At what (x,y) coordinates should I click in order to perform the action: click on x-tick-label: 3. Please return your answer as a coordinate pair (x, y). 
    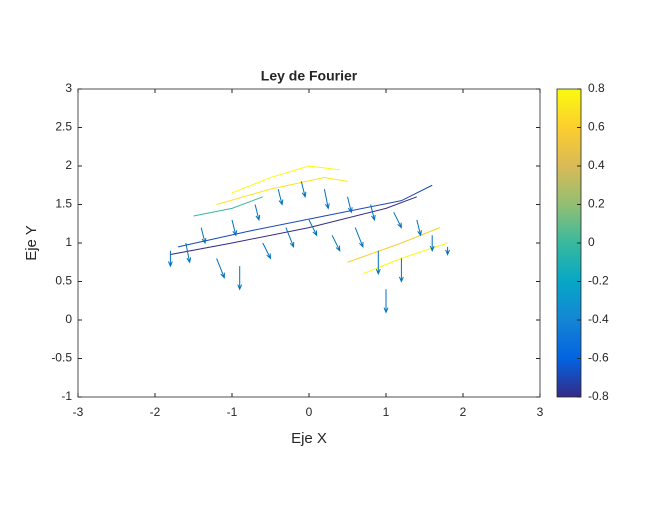
    Looking at the image, I should click on (540, 412).